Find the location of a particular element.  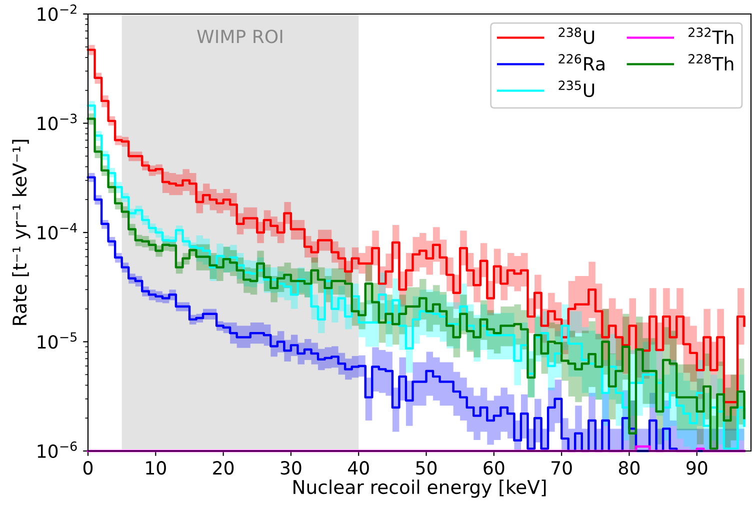

x-tick-label: 40 is located at coordinates (358, 468).